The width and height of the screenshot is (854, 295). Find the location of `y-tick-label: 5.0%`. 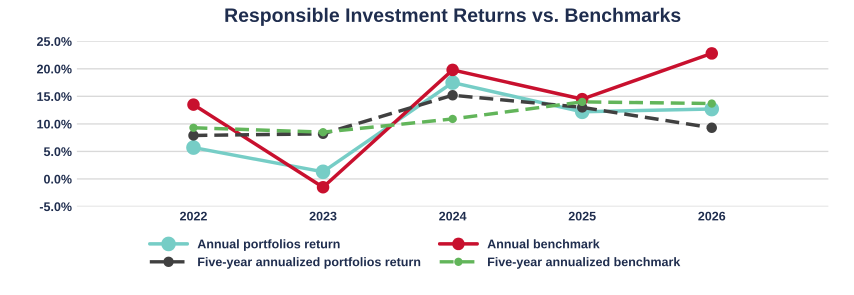

y-tick-label: 5.0% is located at coordinates (58, 151).